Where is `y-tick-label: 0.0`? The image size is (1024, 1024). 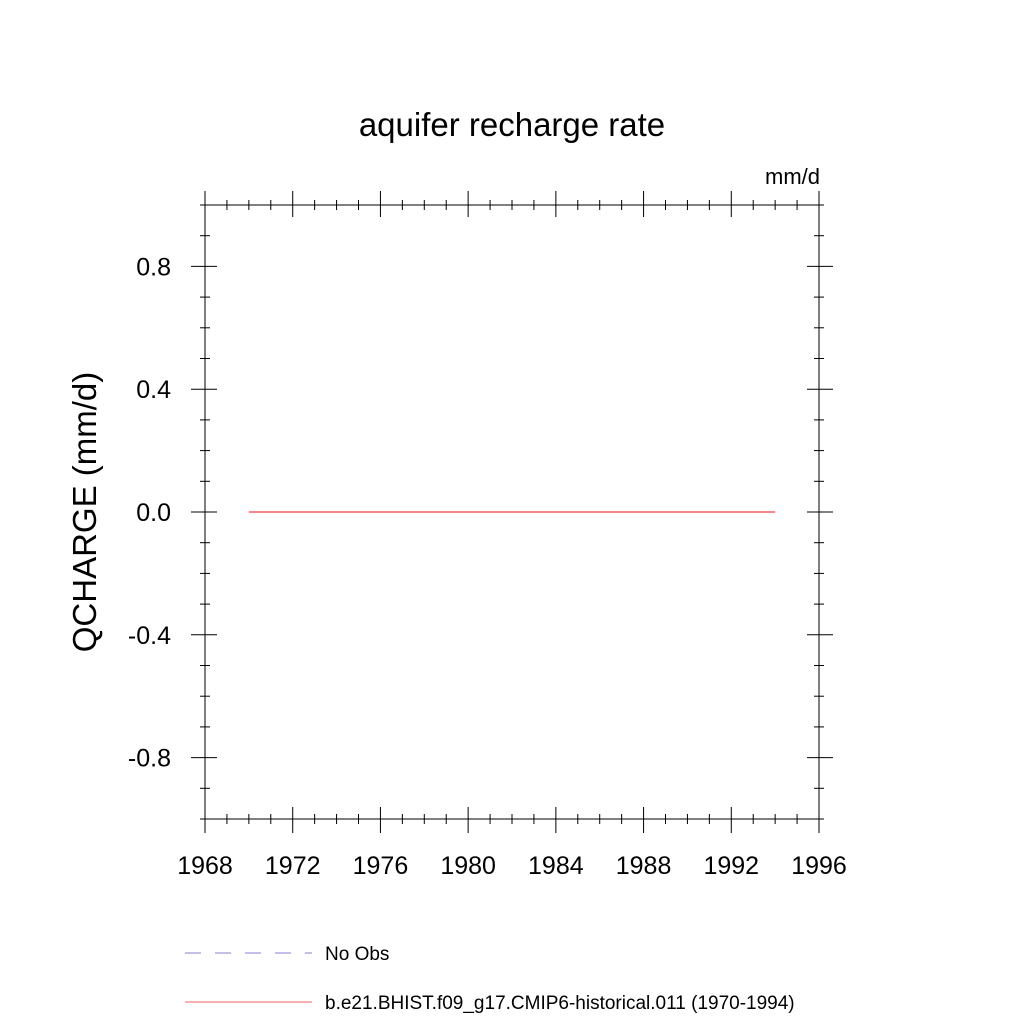 y-tick-label: 0.0 is located at coordinates (153, 513).